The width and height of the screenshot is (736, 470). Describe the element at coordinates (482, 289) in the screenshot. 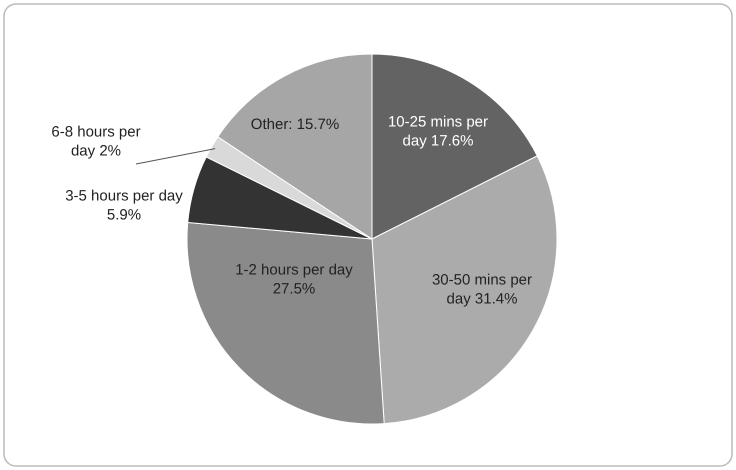

I see `slice-label: 30-50 mins per day 31.4%` at that location.